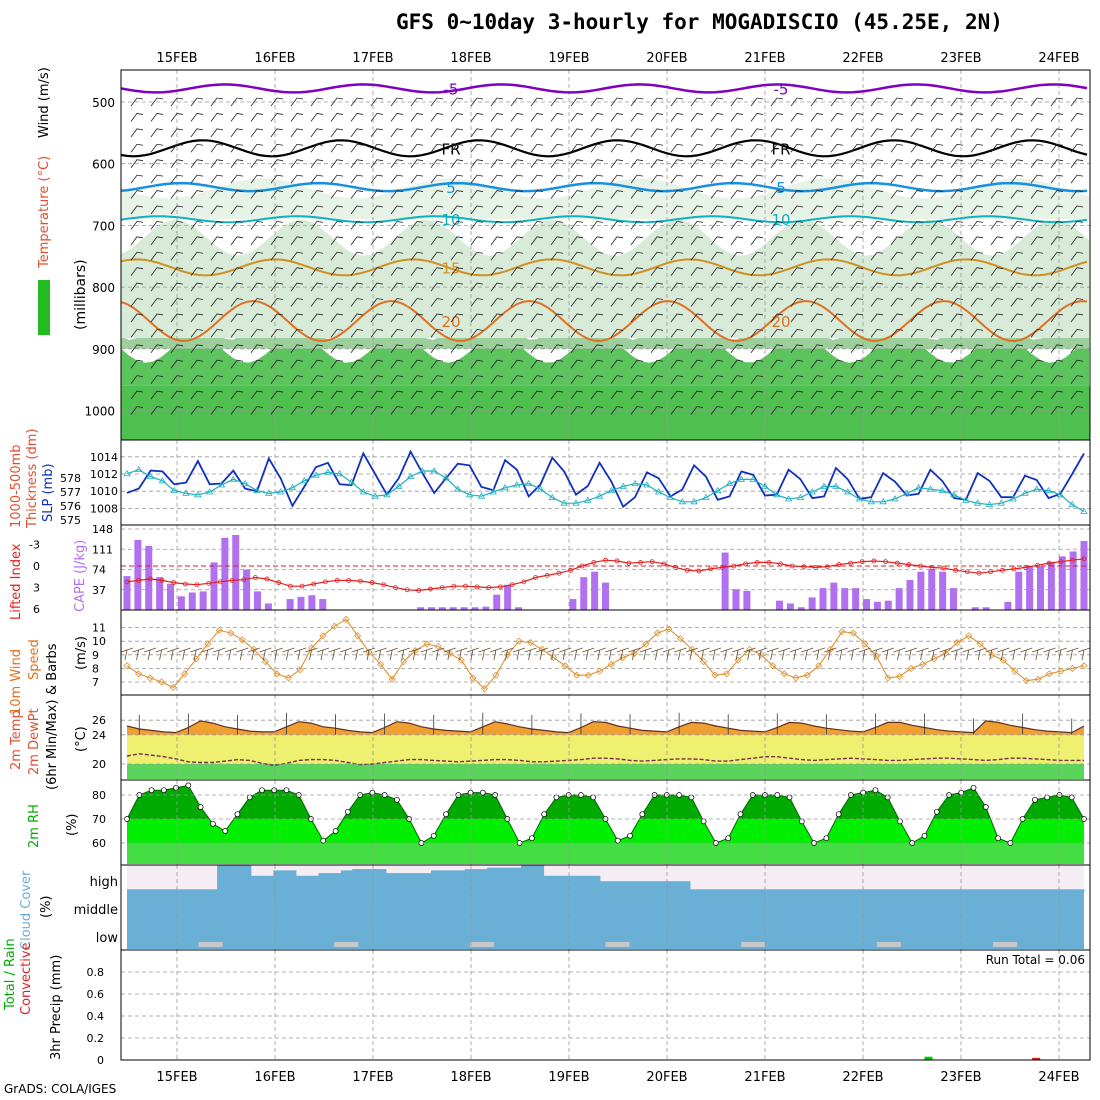 The height and width of the screenshot is (1100, 1100). What do you see at coordinates (928, 1058) in the screenshot?
I see `precip-bar` at bounding box center [928, 1058].